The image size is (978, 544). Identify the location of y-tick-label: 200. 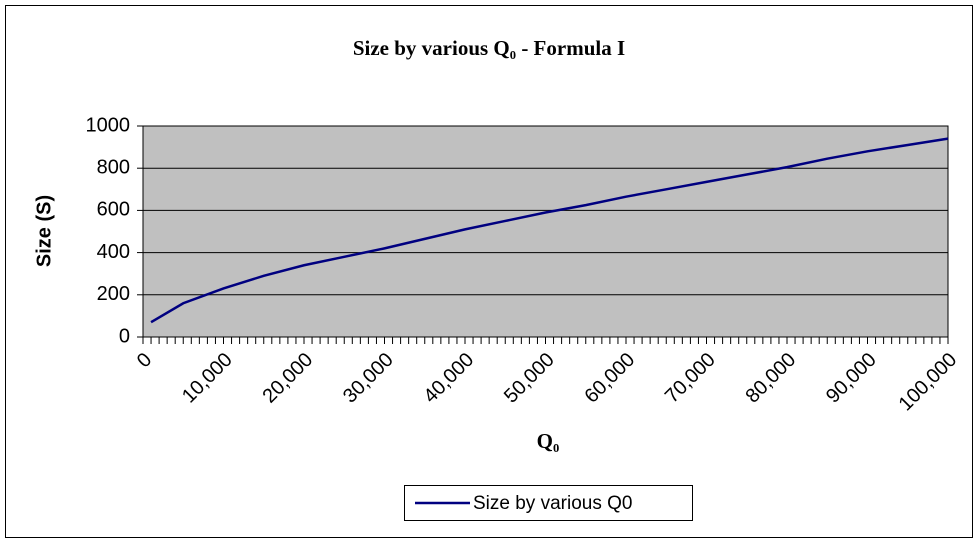
(113, 294).